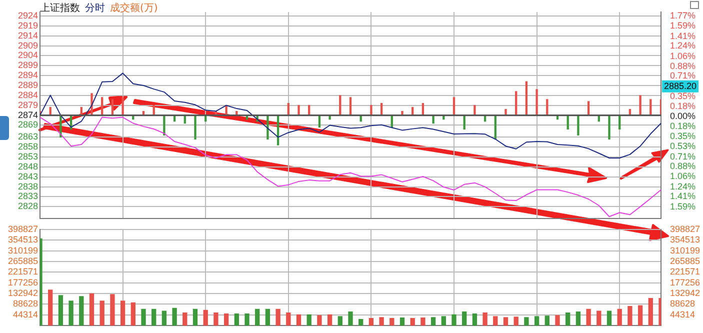  What do you see at coordinates (28, 115) in the screenshot?
I see `y-tick-label: 2874` at bounding box center [28, 115].